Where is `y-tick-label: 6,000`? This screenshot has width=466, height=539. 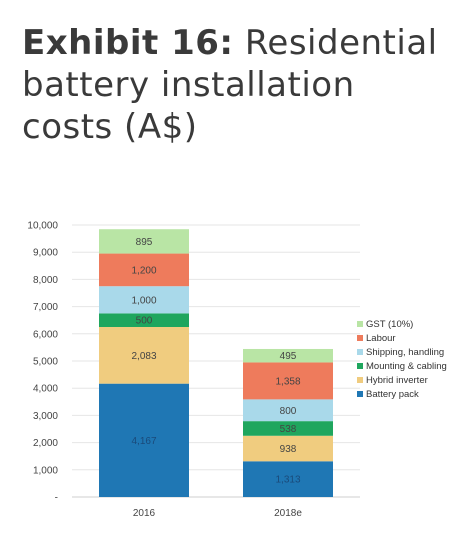
y-tick-label: 6,000 is located at coordinates (45, 334).